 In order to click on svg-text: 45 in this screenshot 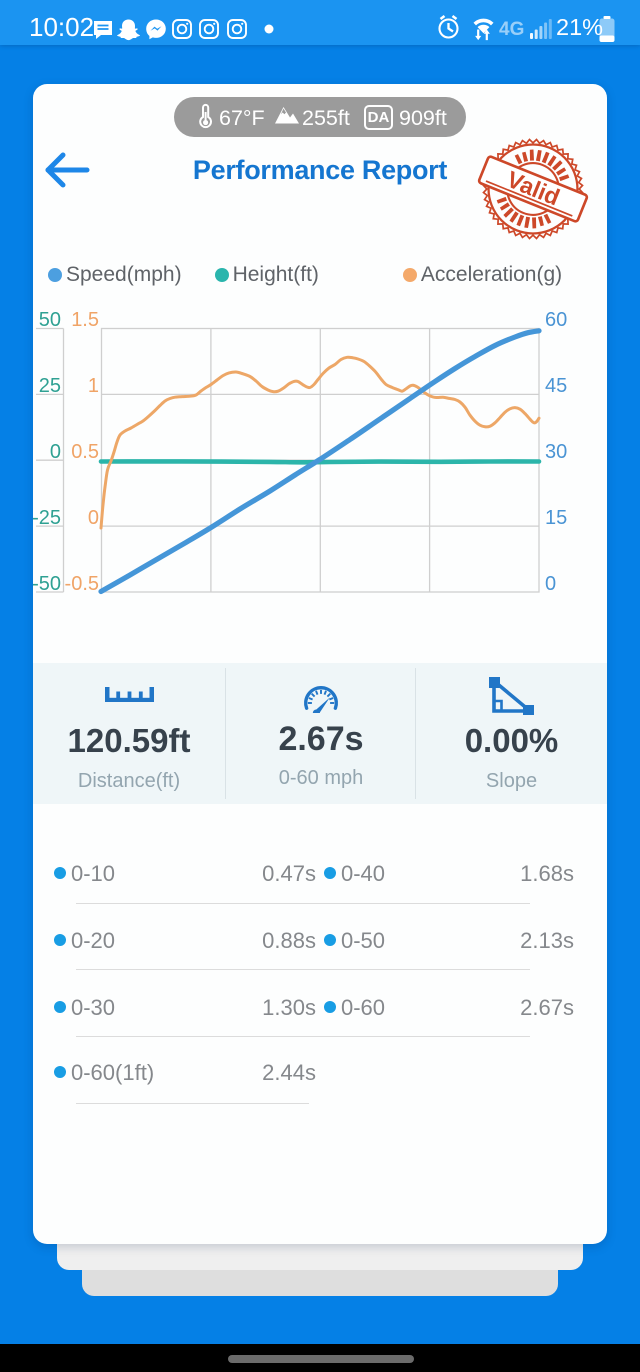, I will do `click(556, 386)`.